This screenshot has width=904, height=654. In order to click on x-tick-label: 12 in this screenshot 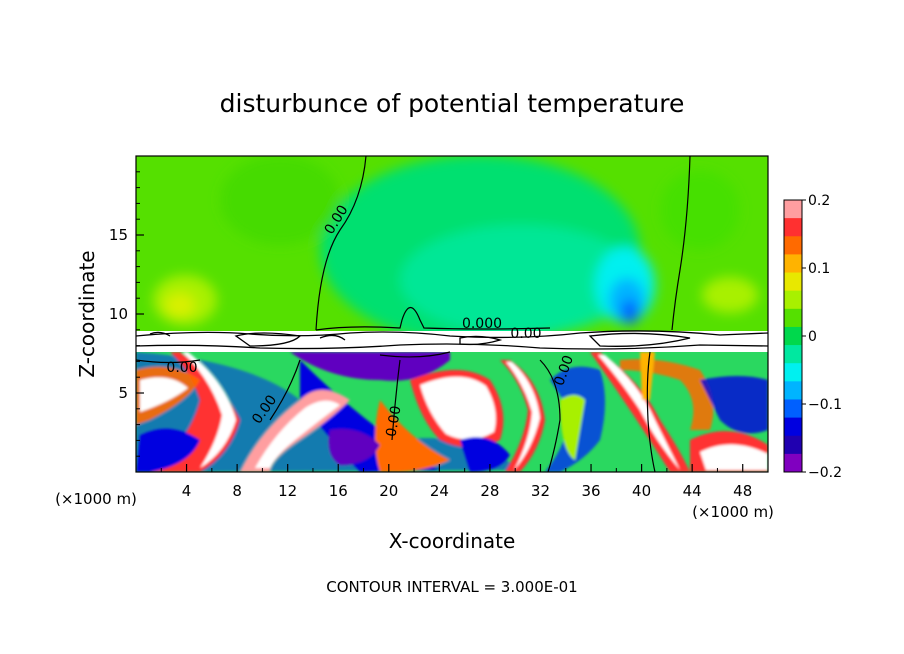, I will do `click(287, 491)`.